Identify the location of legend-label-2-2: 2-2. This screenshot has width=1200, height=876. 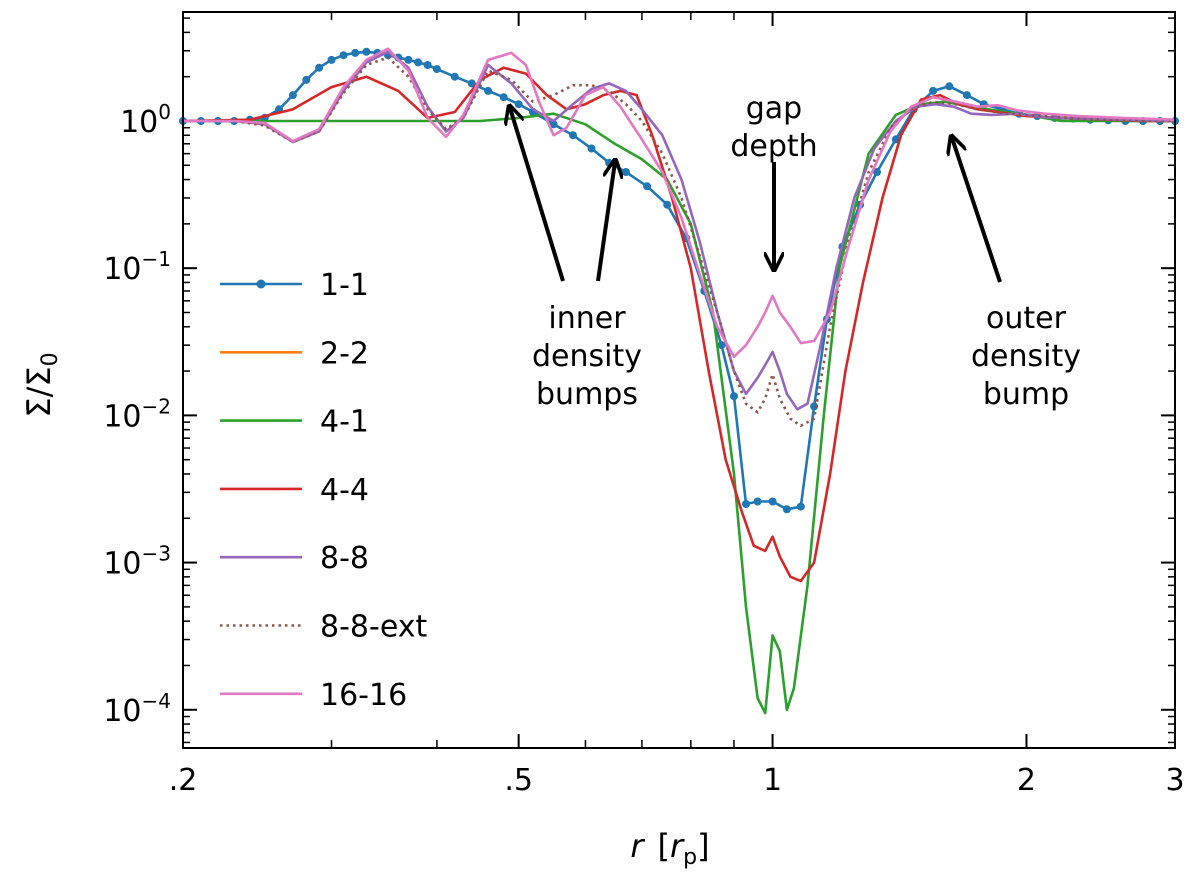
(344, 353).